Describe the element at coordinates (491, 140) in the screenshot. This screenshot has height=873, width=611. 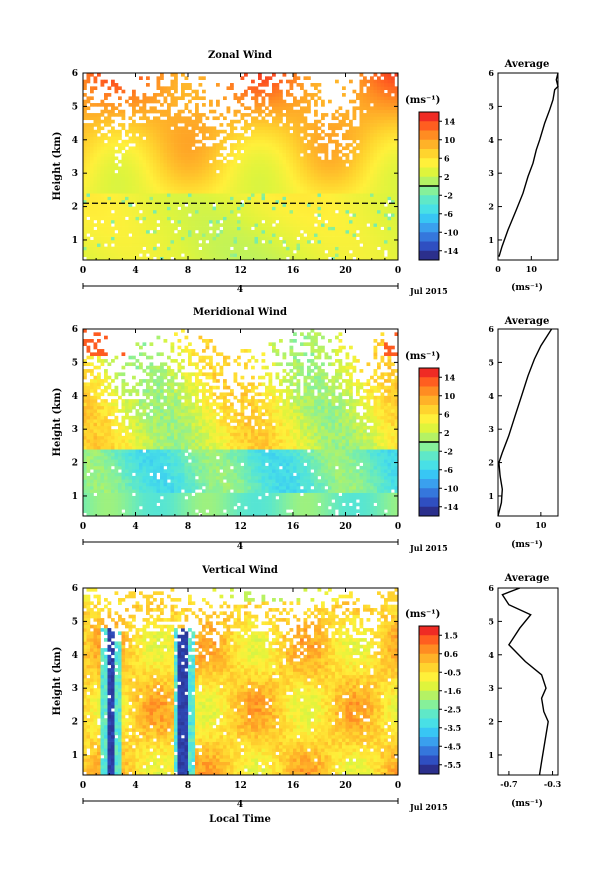
I see `y-tick-label: 4` at that location.